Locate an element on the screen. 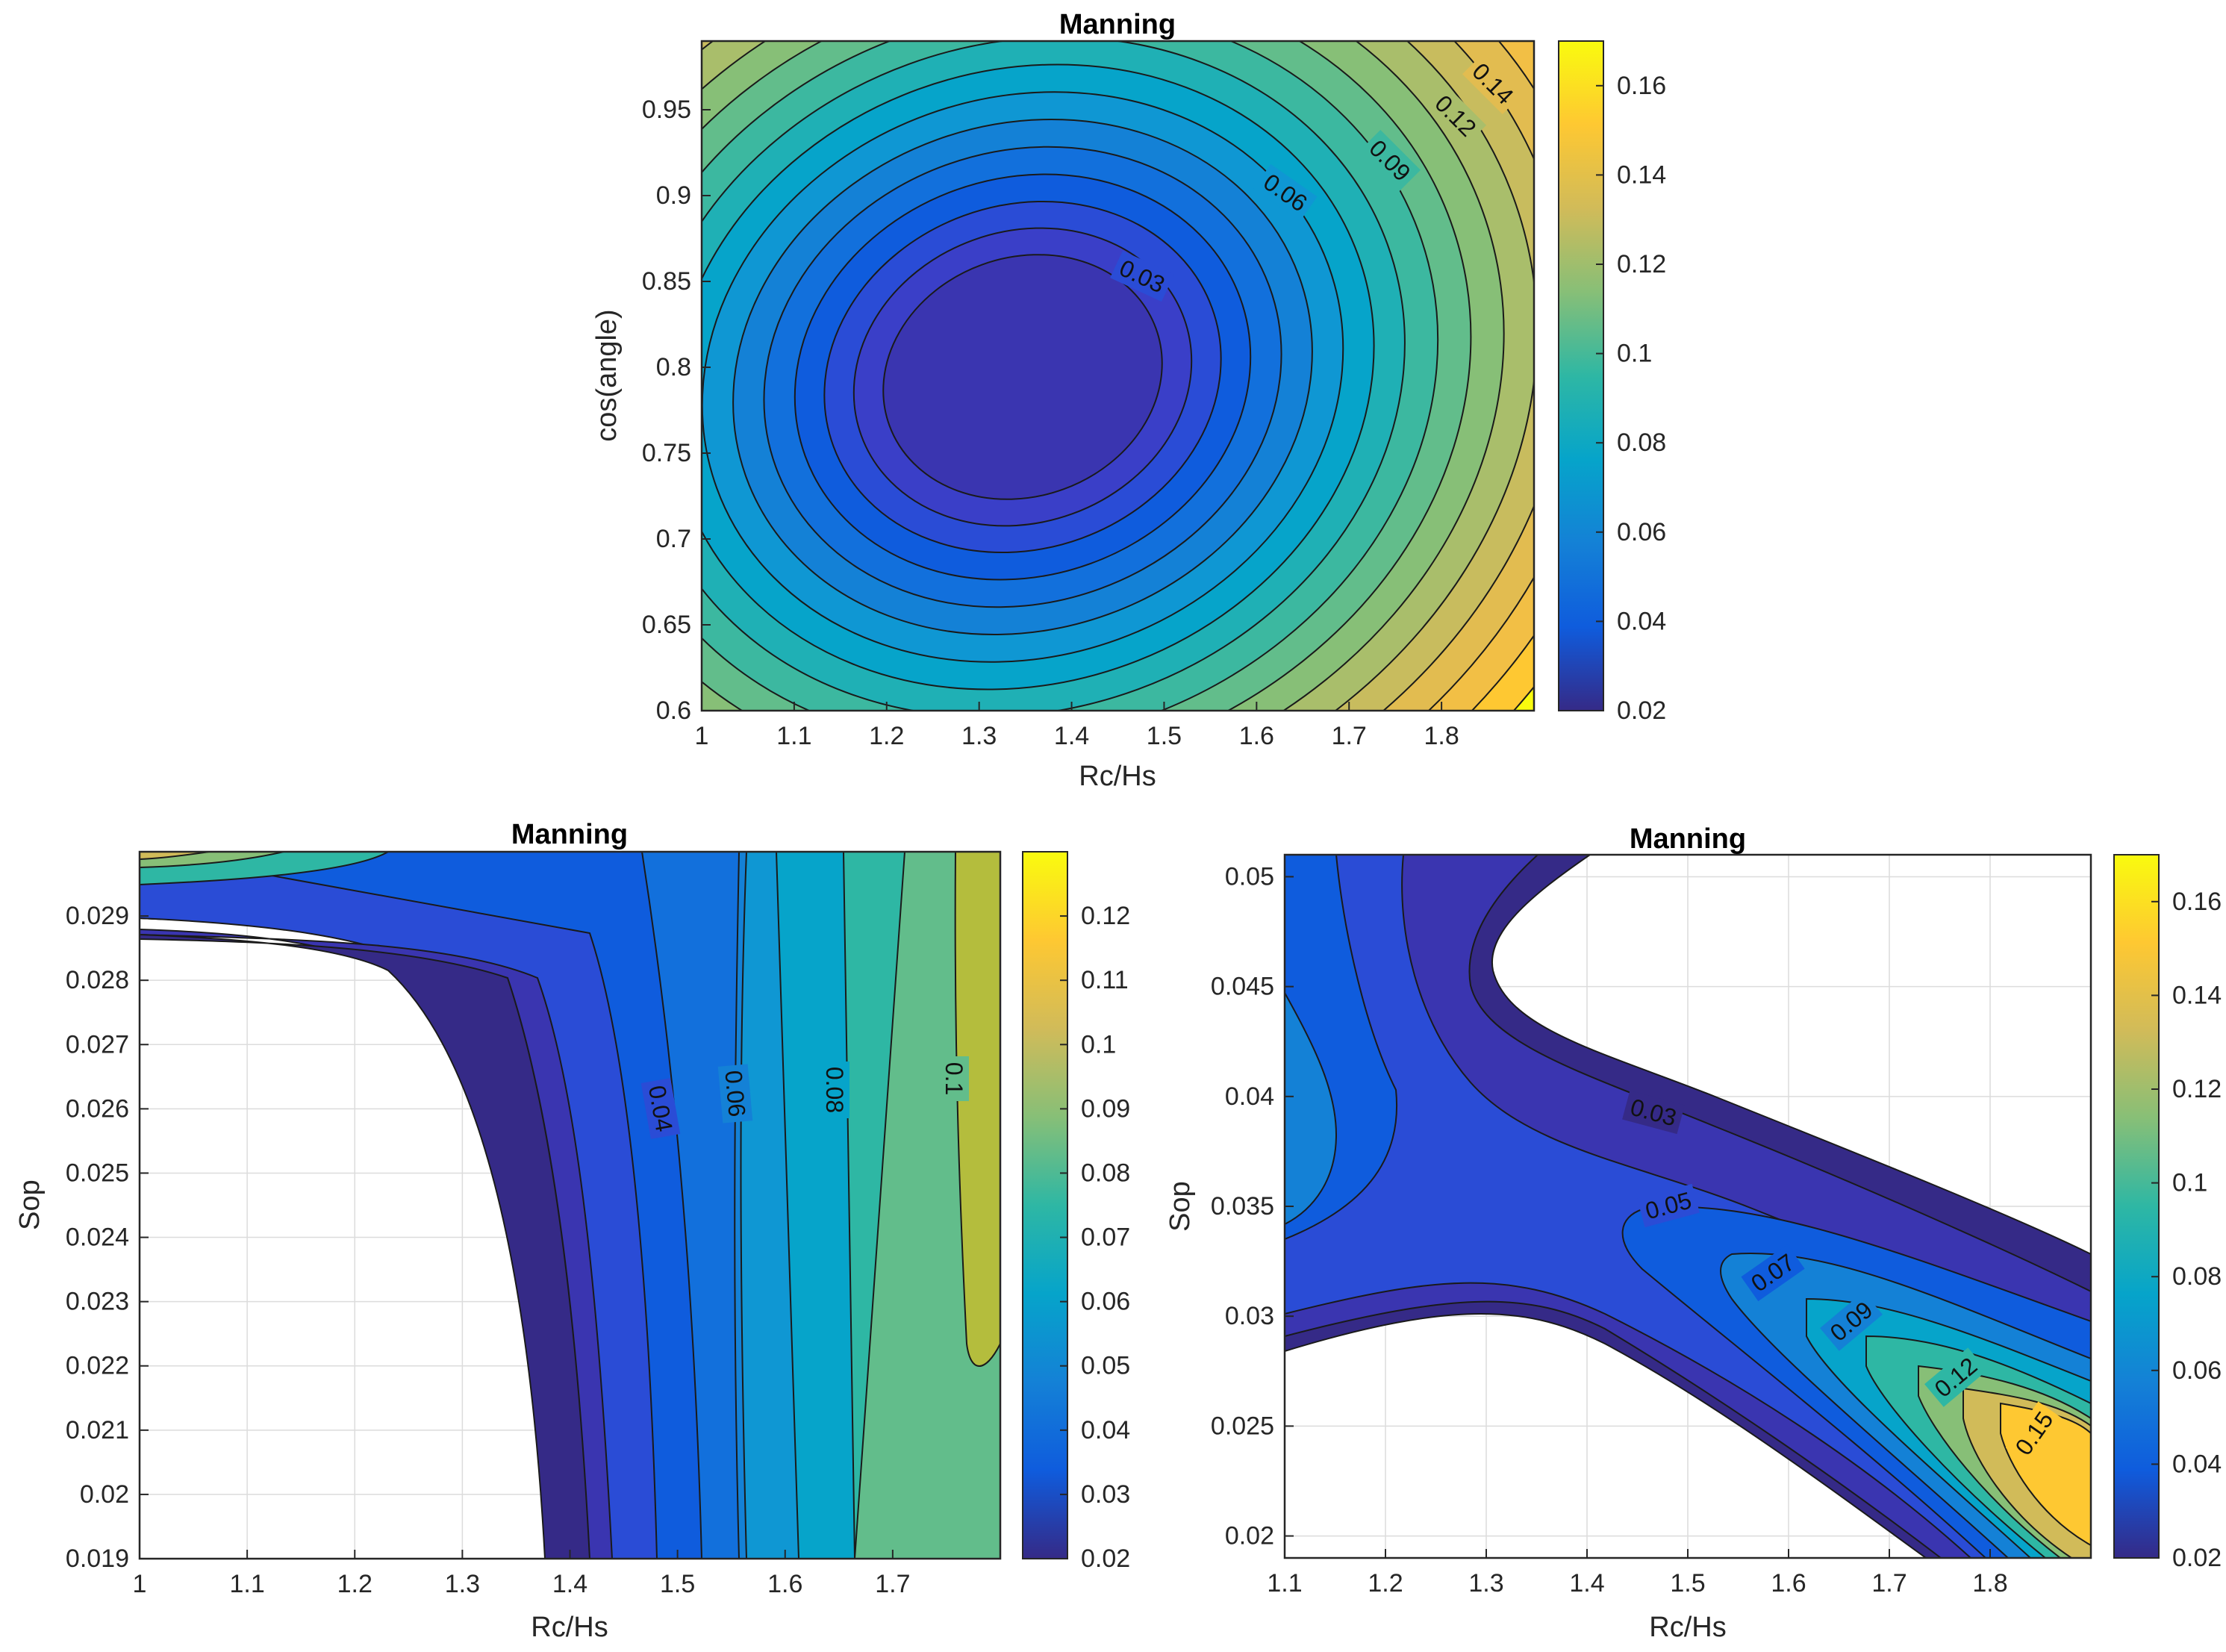  y-tick-label: 0.028 is located at coordinates (97, 980).